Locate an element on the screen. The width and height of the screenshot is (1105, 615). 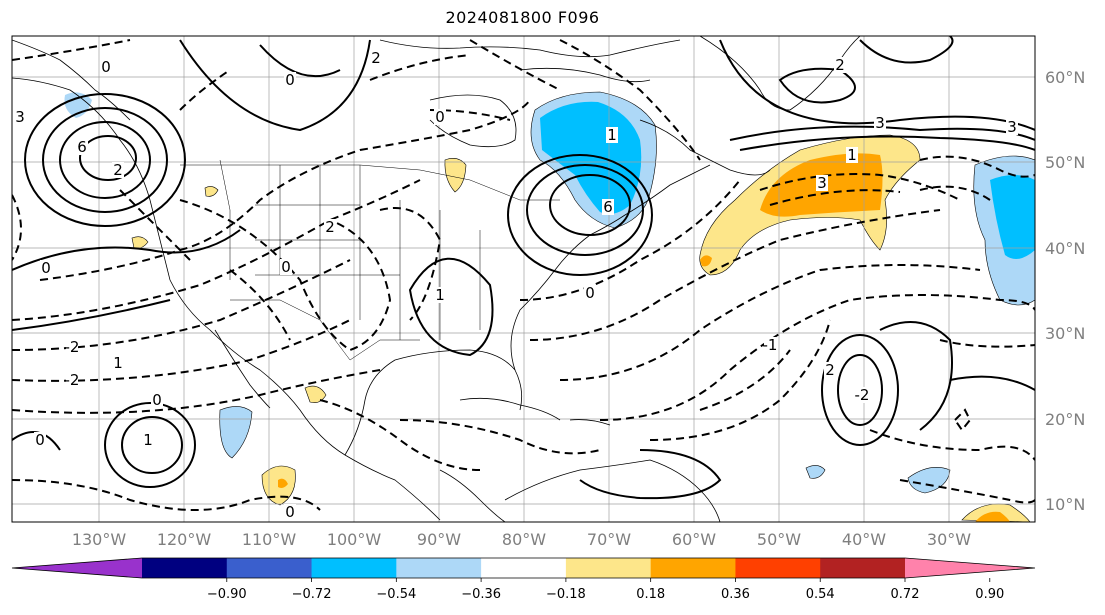
colorbar-outline is located at coordinates (523, 568).